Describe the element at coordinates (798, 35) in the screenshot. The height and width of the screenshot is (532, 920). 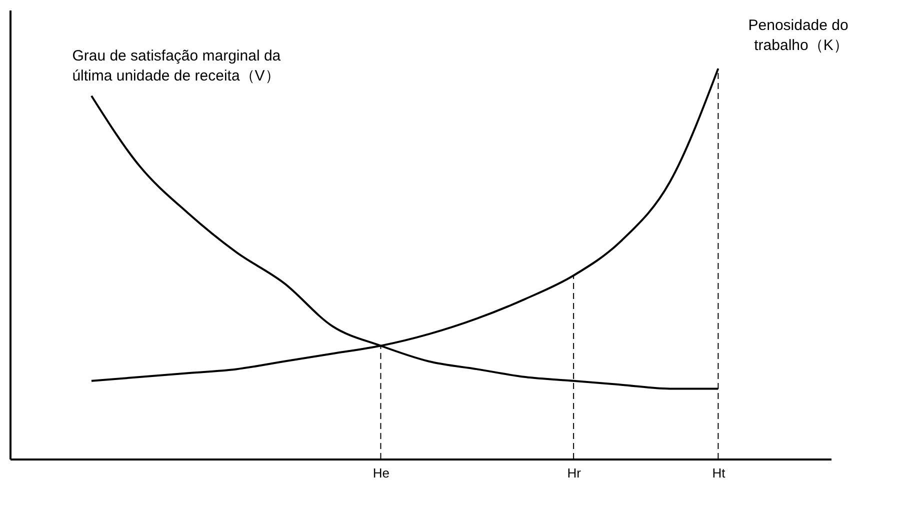
I see `text: Penosidade do trabalho（K）` at that location.